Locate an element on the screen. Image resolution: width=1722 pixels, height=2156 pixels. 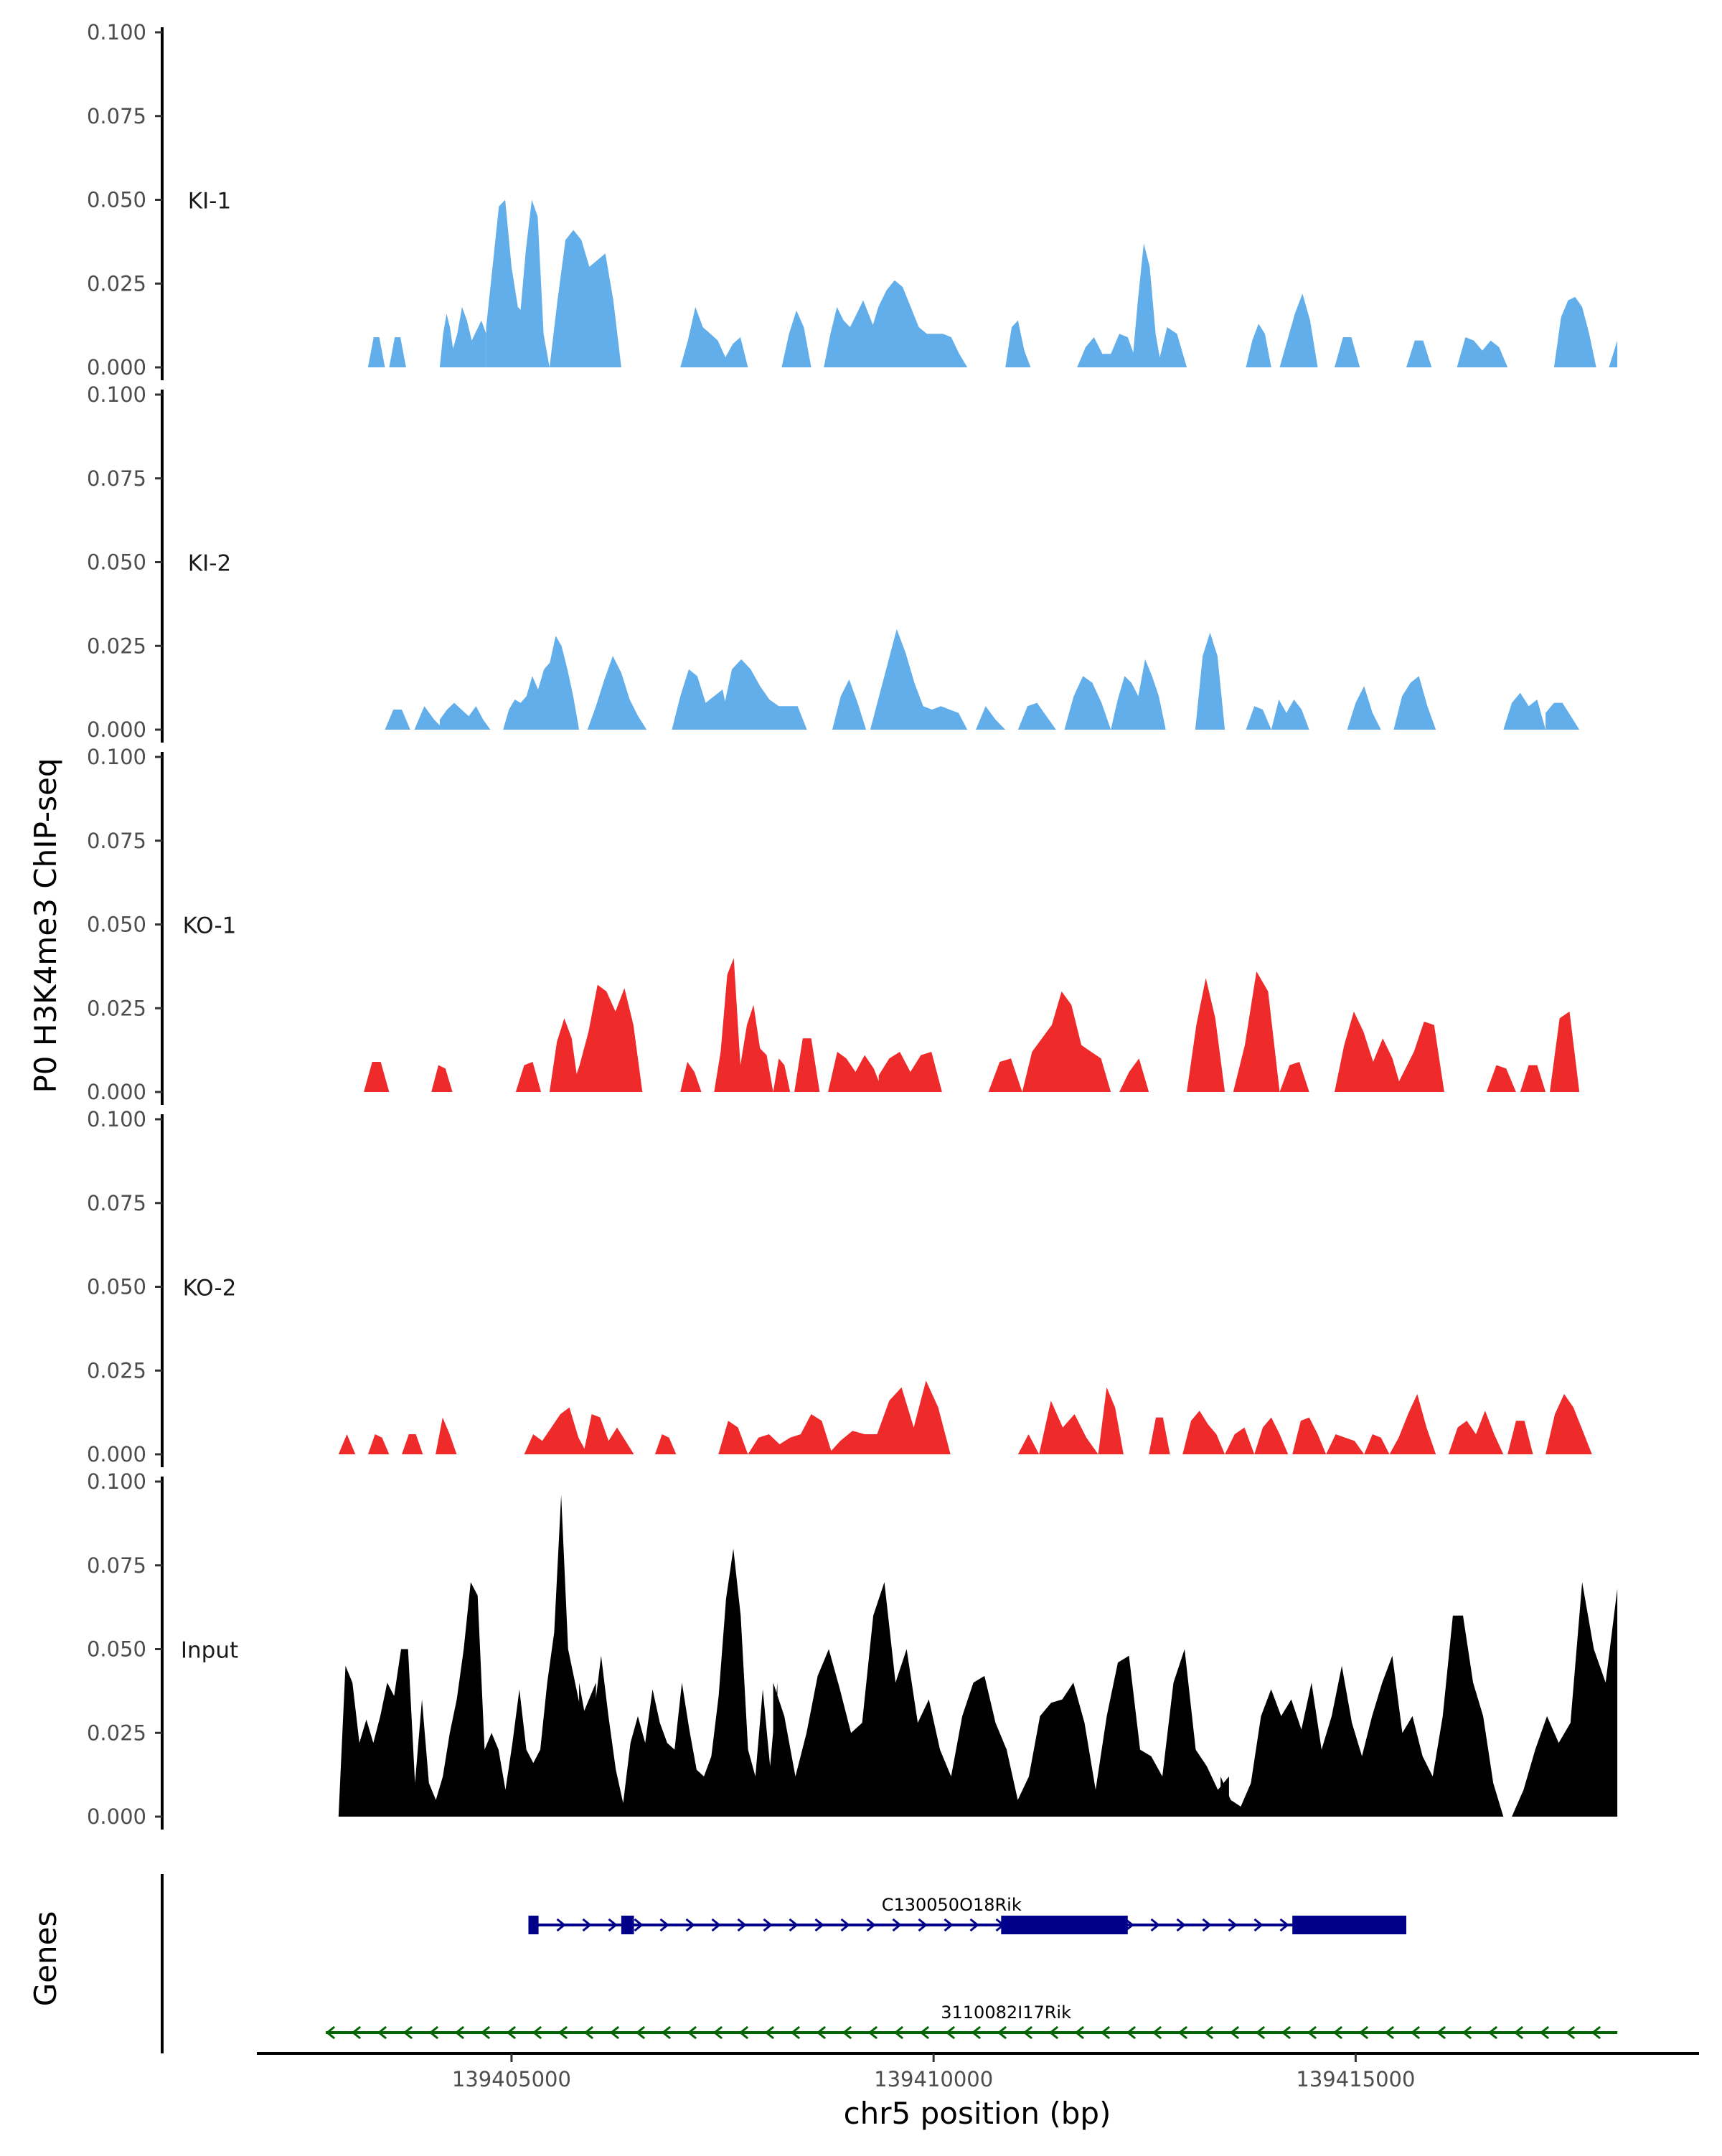
gene-name-label: C130050O18Rik is located at coordinates (952, 1905).